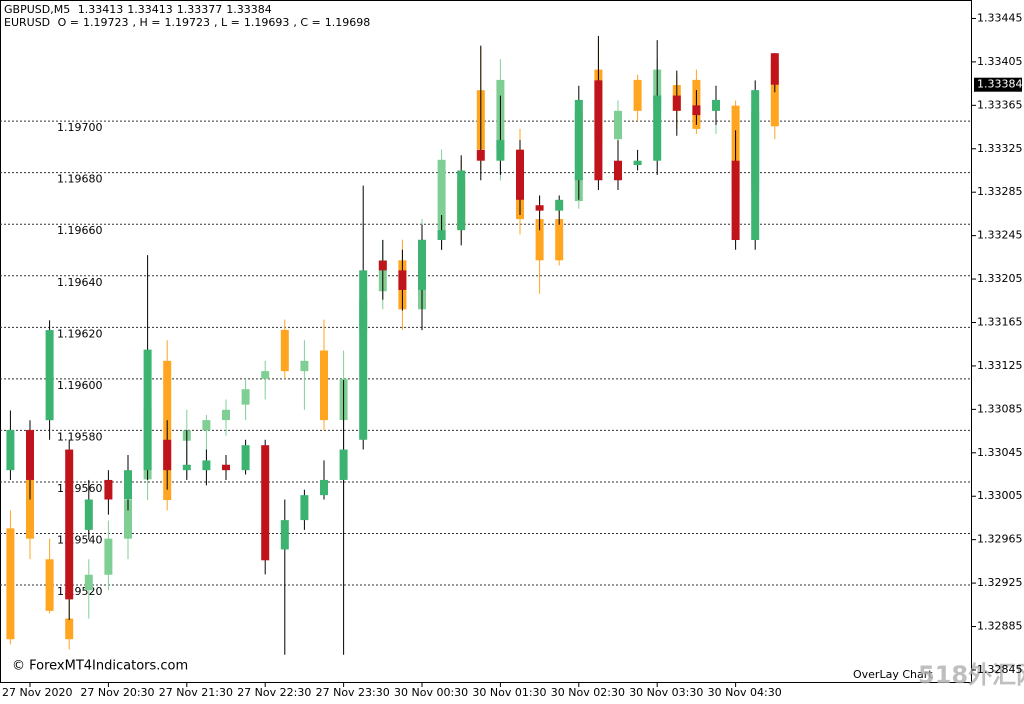 The height and width of the screenshot is (704, 1024). I want to click on y-tick-label: 1.33045, so click(1000, 452).